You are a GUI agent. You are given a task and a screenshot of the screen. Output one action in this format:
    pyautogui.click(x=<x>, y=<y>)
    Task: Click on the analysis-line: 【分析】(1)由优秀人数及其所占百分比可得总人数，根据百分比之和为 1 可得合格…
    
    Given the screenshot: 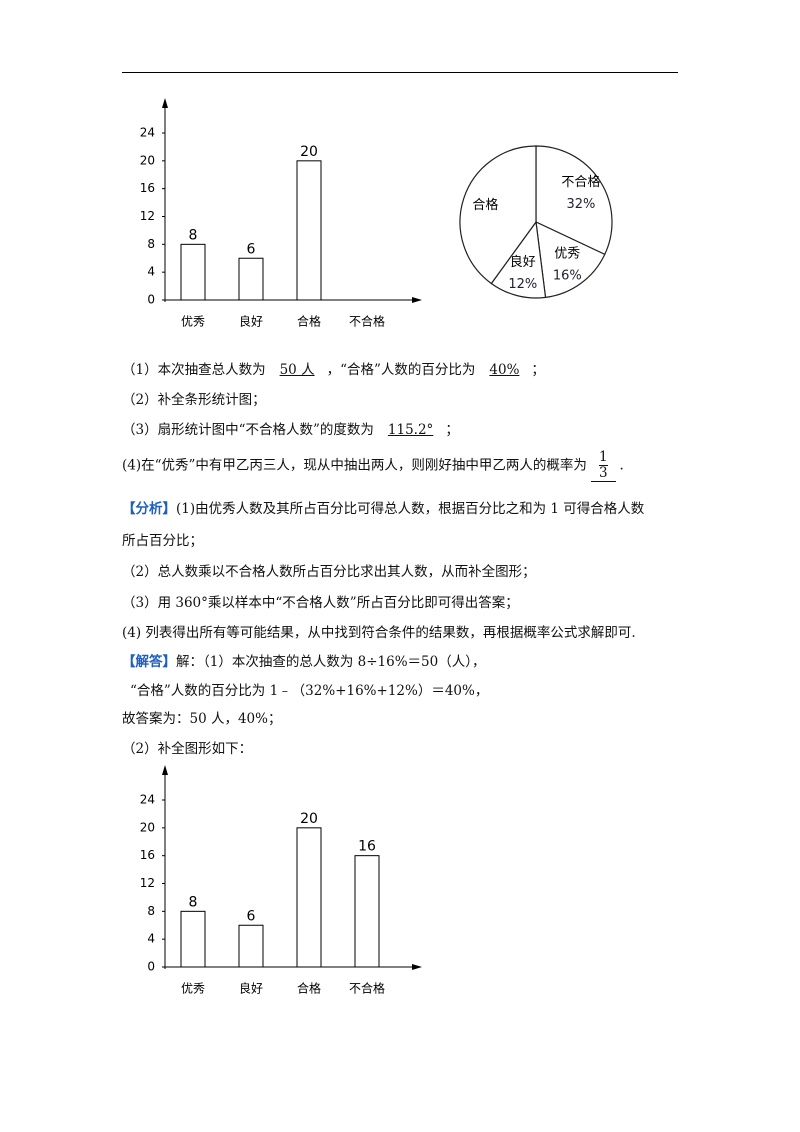 What is the action you would take?
    pyautogui.click(x=383, y=507)
    